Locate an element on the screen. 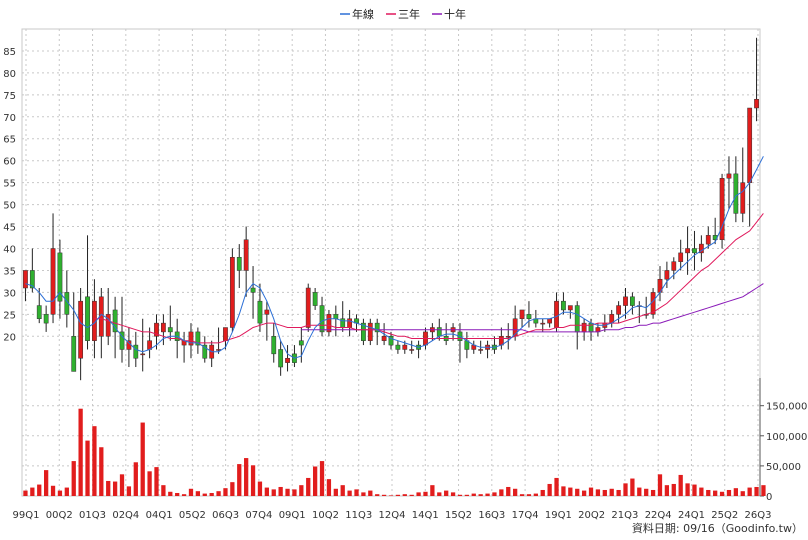 This screenshot has height=540, width=808. time-tick-label: 02Q4 is located at coordinates (125, 515).